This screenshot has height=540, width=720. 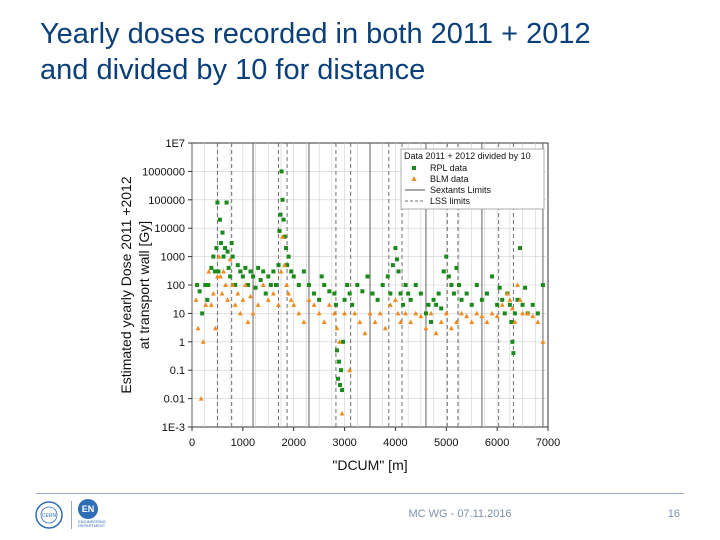 What do you see at coordinates (71, 515) in the screenshot?
I see `logo-divider` at bounding box center [71, 515].